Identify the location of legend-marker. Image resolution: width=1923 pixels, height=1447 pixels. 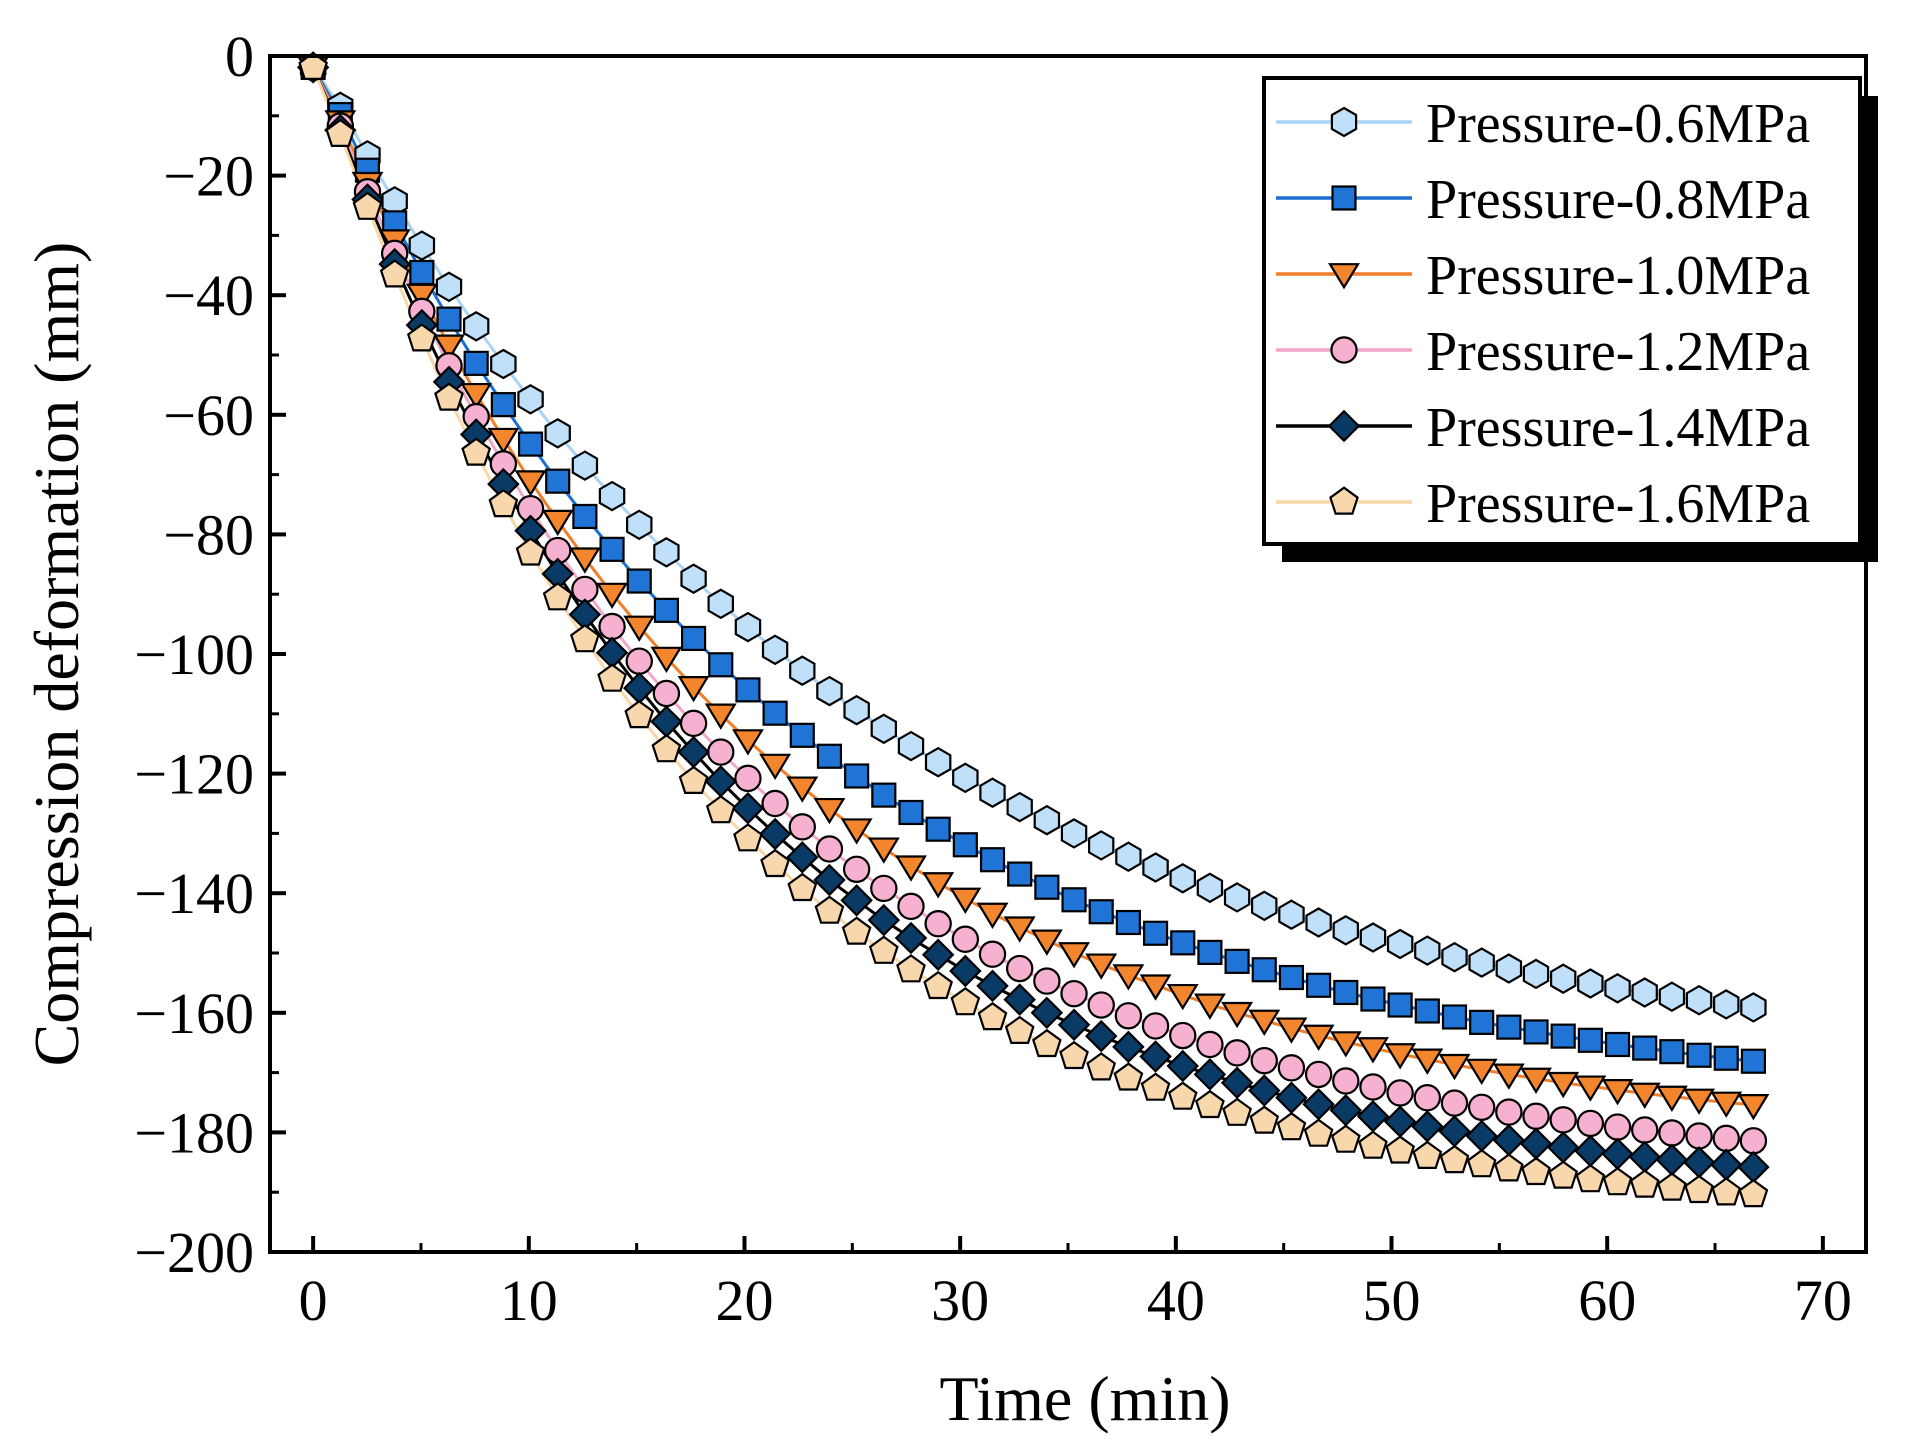
(1344, 198).